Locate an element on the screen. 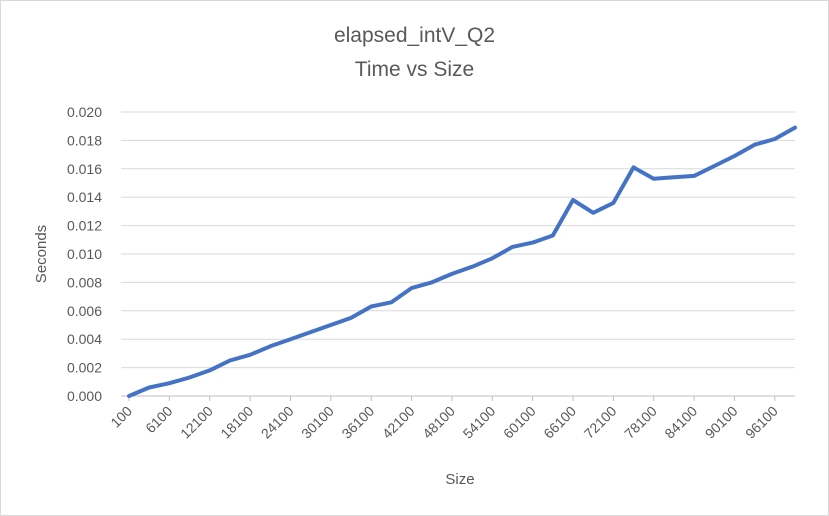 The image size is (829, 516). x-tick-label: 12100 is located at coordinates (196, 422).